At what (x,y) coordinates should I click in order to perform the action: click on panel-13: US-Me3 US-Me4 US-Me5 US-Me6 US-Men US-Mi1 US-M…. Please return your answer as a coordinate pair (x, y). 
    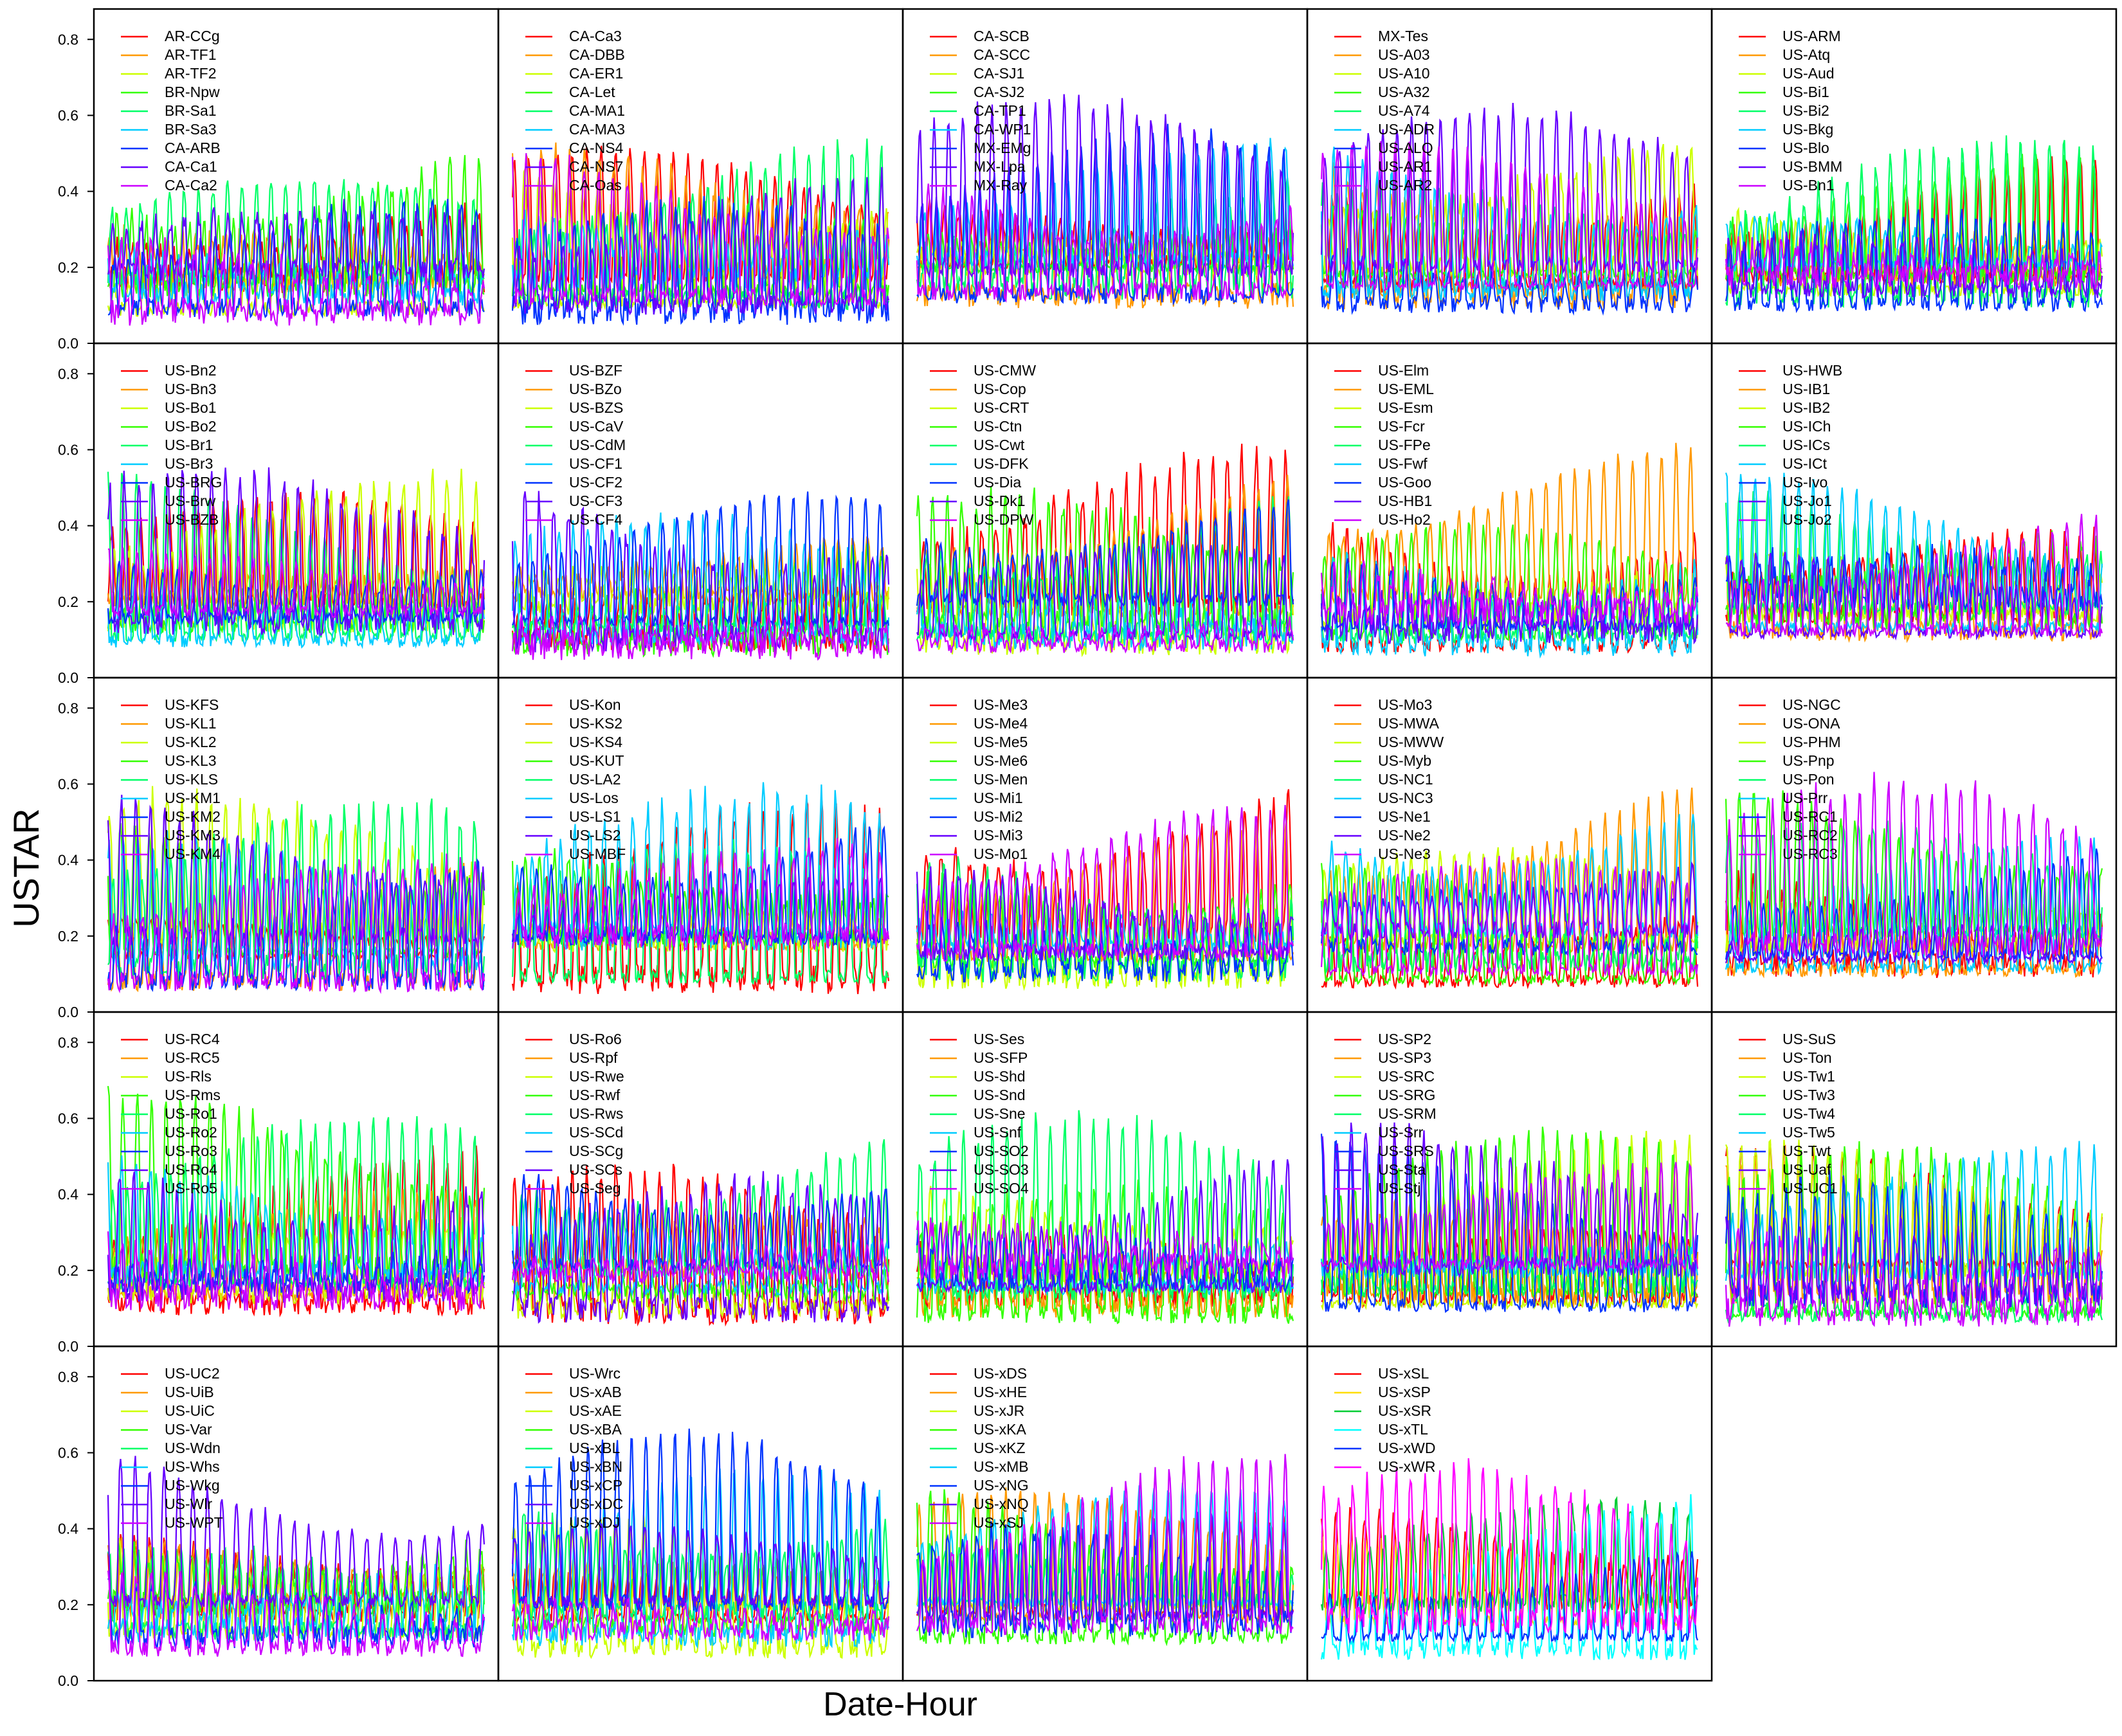
    Looking at the image, I should click on (1105, 844).